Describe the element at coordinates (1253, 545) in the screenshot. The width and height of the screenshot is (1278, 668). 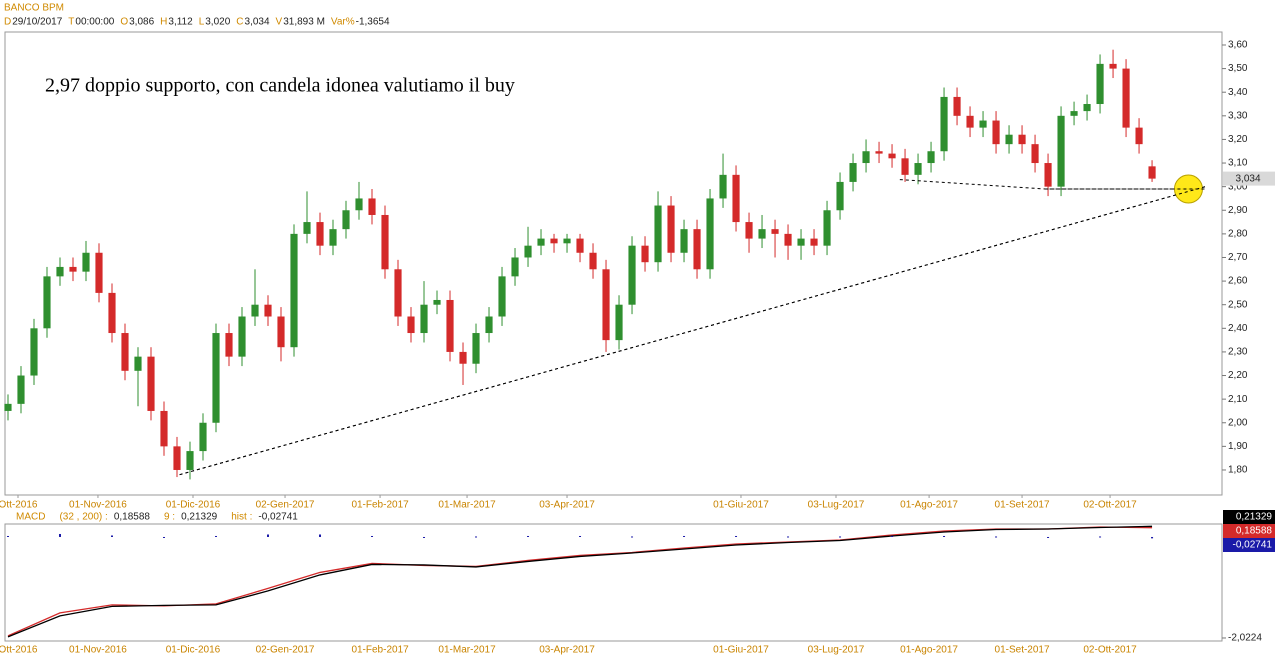
I see `last-value-label: -0,02741` at that location.